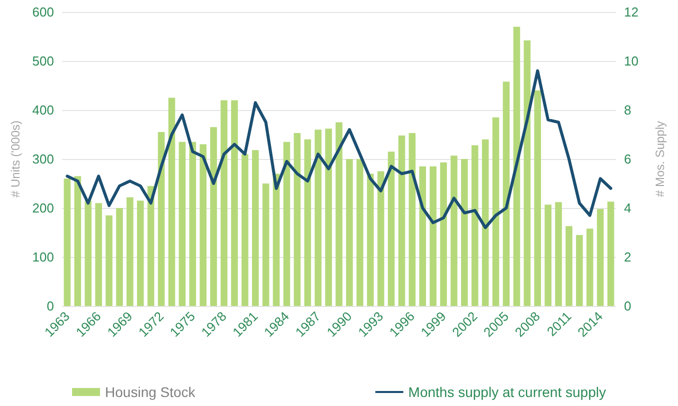  I want to click on y2-tick-label: 6, so click(628, 159).